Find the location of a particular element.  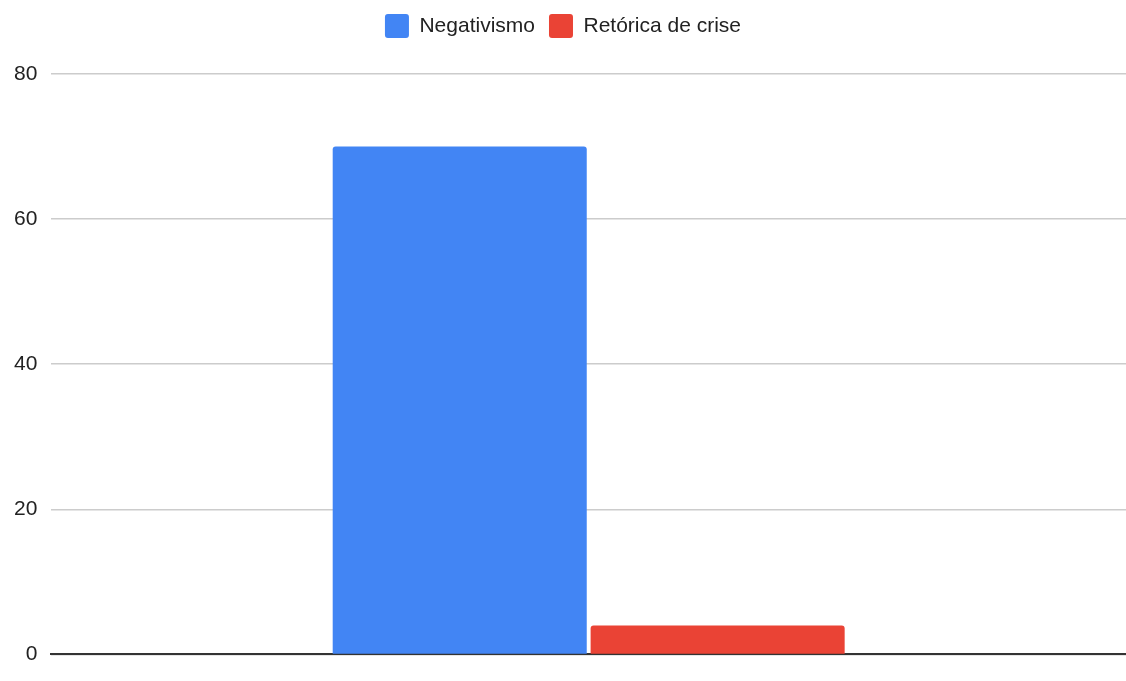

y-tick-label: 60 is located at coordinates (26, 217).